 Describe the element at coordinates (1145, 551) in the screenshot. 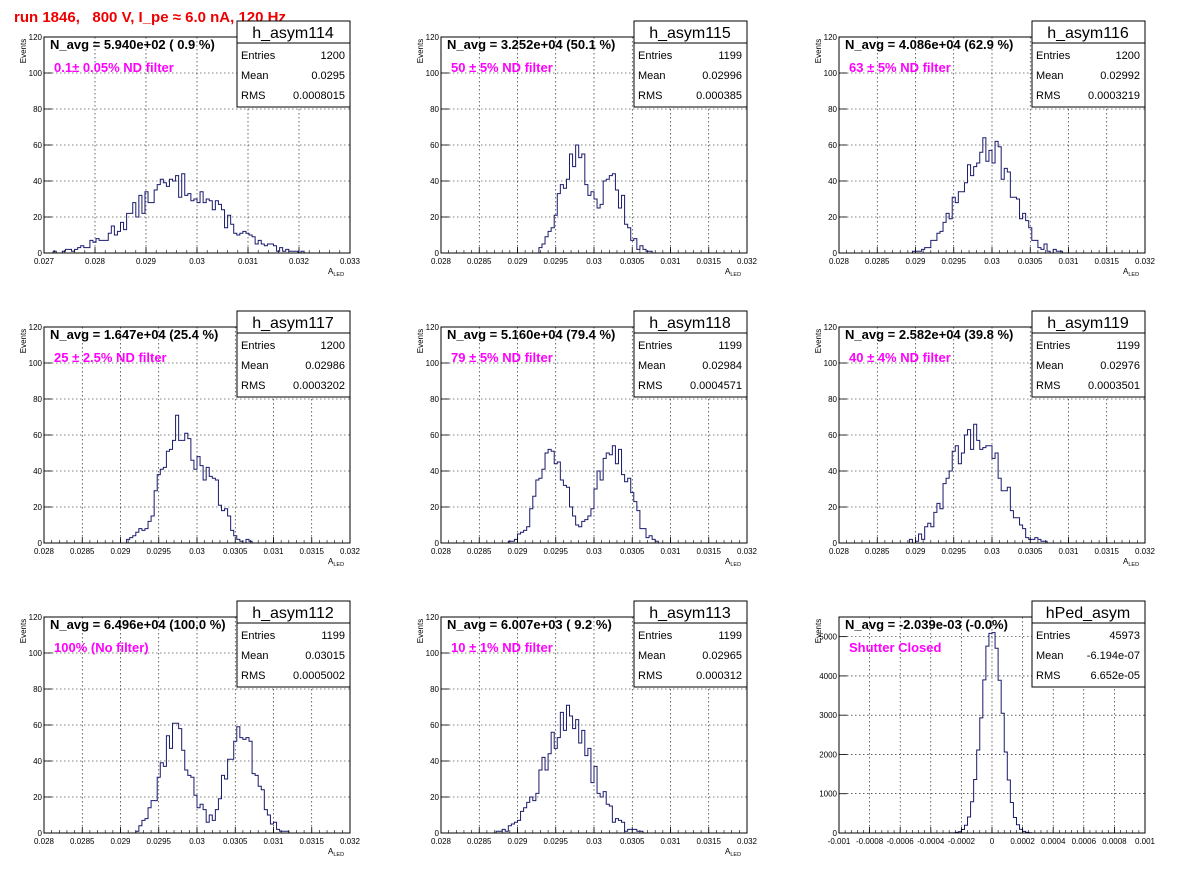

I see `x-tick-label: 0.032` at that location.